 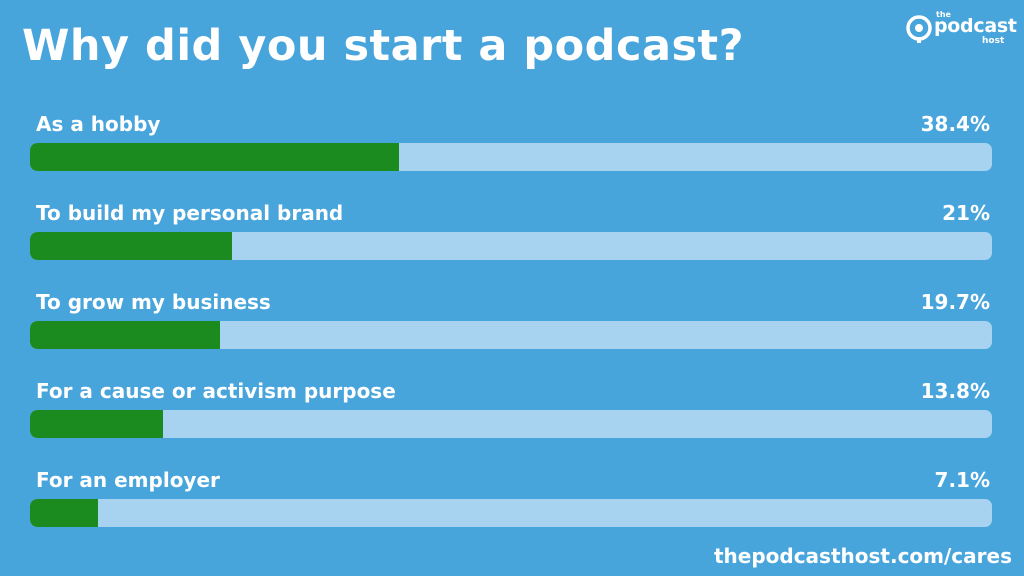 What do you see at coordinates (862, 556) in the screenshot?
I see `footer-url: thepodcasthost.com/cares` at bounding box center [862, 556].